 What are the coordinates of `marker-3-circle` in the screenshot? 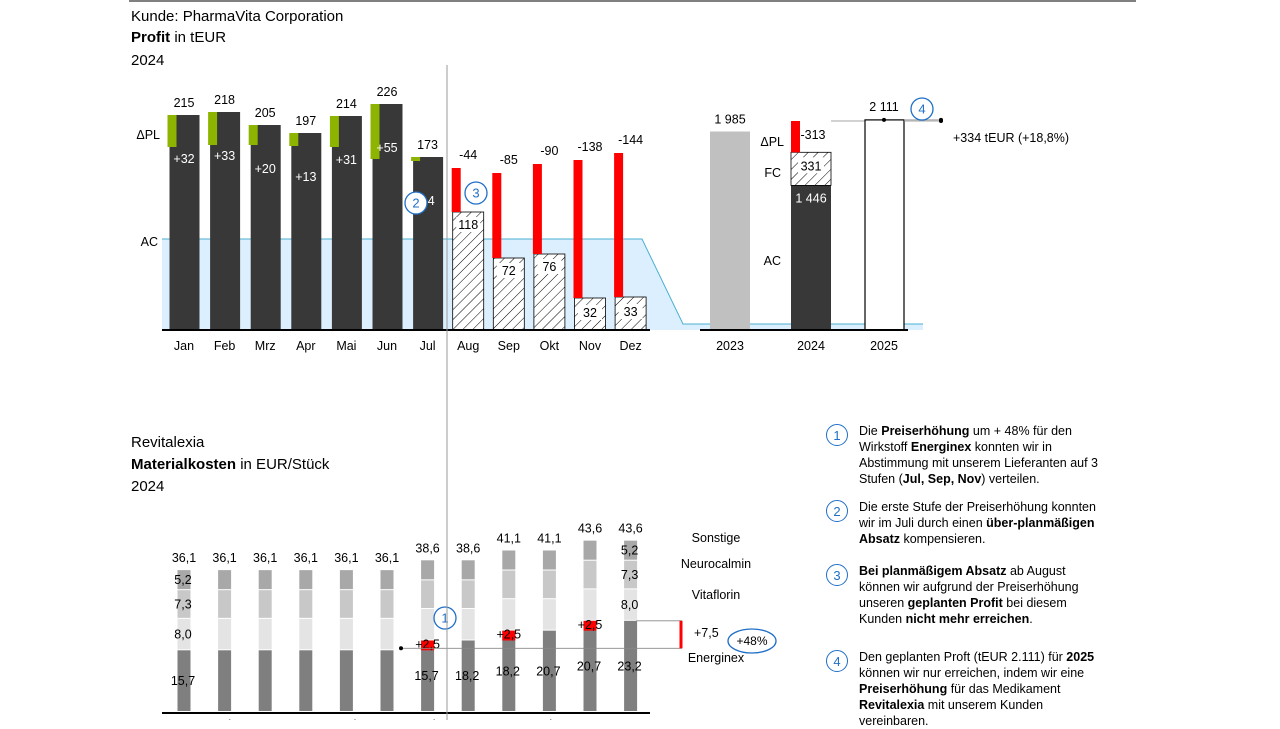 It's located at (476, 193).